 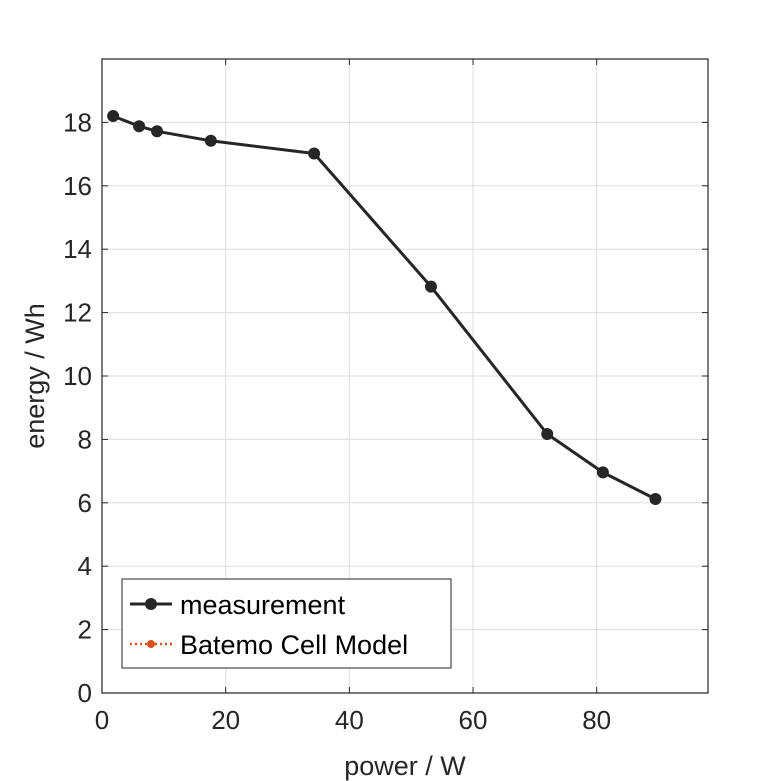 I want to click on x-tick-label: 0, so click(x=102, y=720).